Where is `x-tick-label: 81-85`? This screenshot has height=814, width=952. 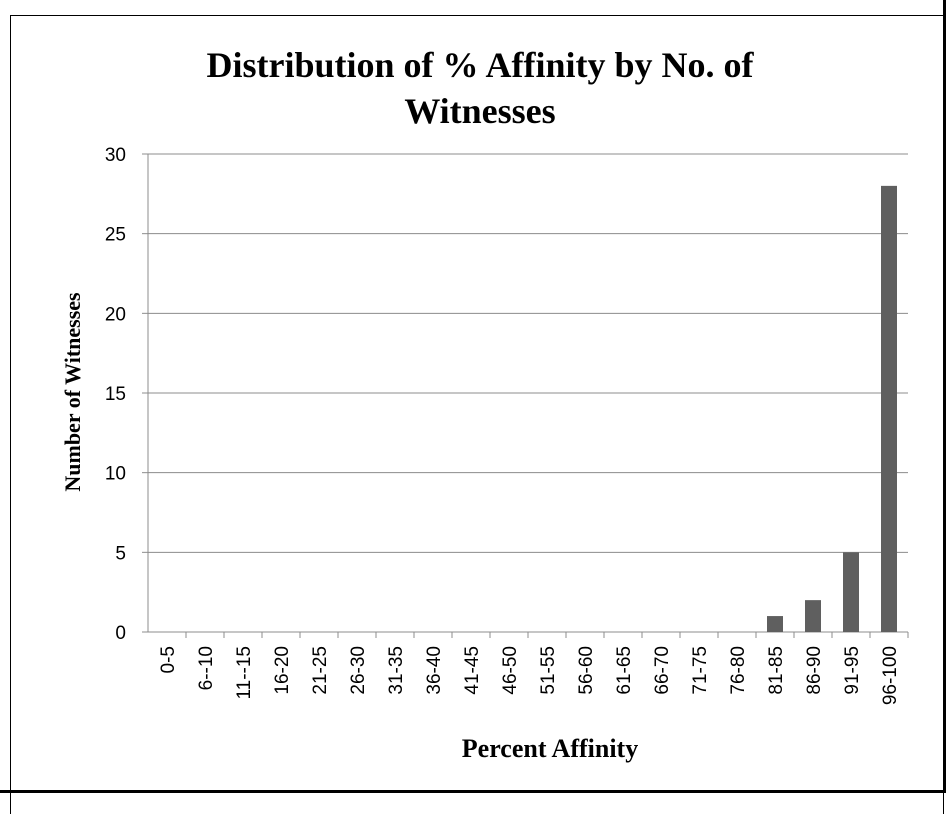
x-tick-label: 81-85 is located at coordinates (776, 670).